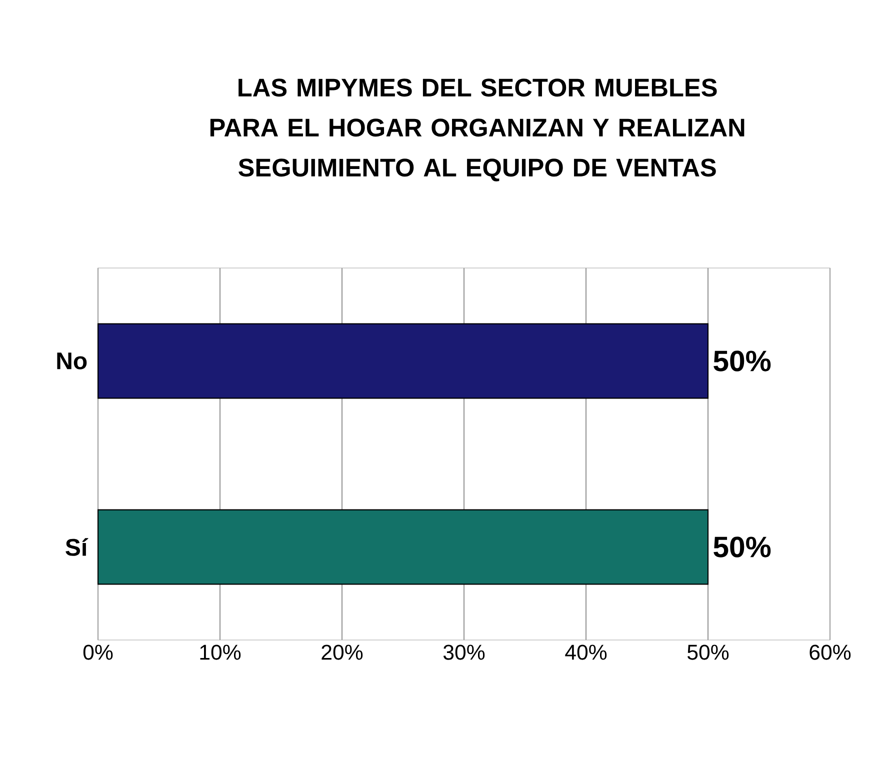 Image resolution: width=875 pixels, height=758 pixels. I want to click on x-tick-label: 50%, so click(708, 652).